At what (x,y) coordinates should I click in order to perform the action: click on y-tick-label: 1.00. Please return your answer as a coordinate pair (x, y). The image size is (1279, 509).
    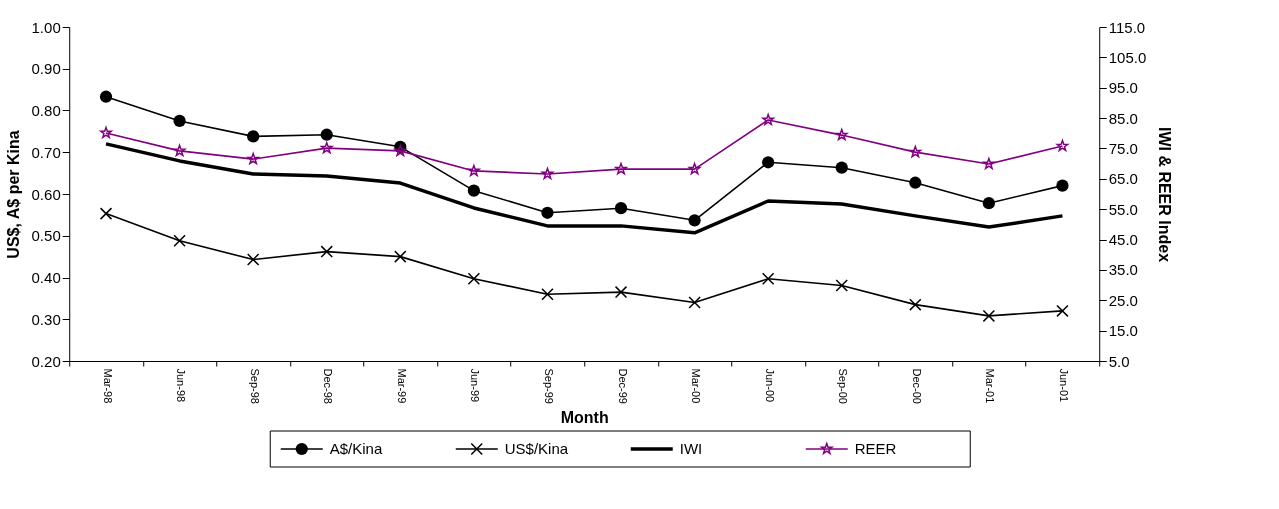
    Looking at the image, I should click on (46, 27).